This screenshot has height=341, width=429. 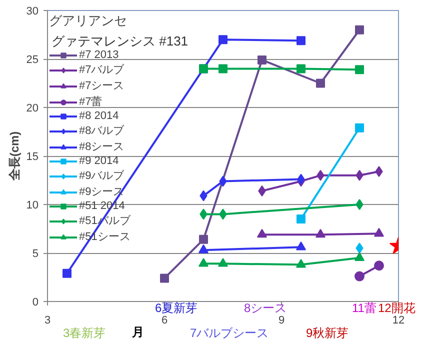 I want to click on x-tick-label: 6, so click(x=164, y=320).